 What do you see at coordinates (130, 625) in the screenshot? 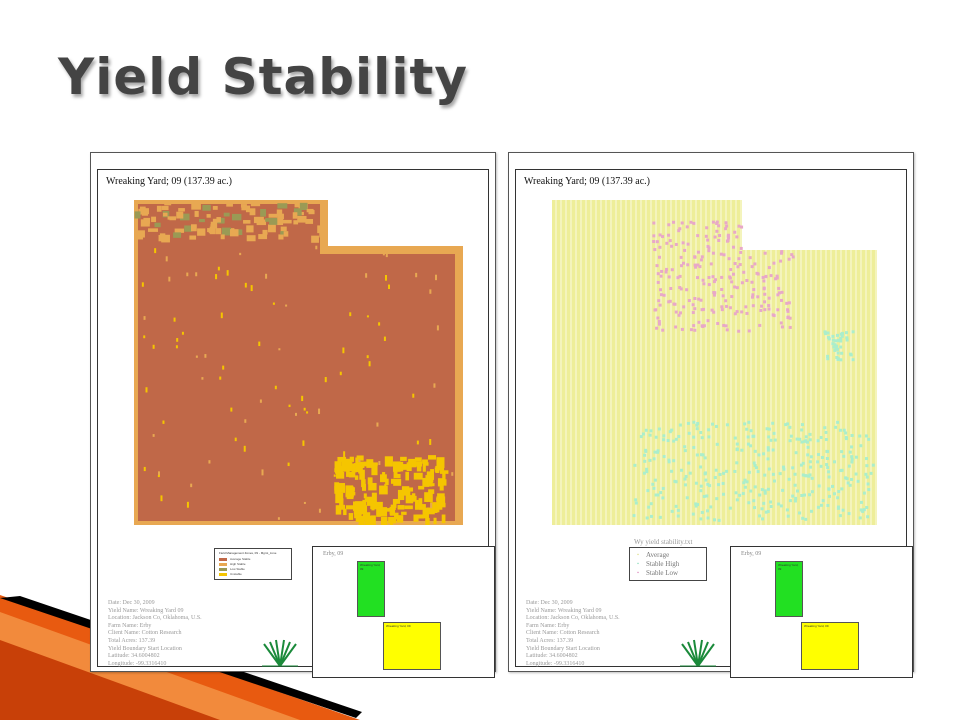
I see `info-farm-name: Farm Name: Erby` at bounding box center [130, 625].